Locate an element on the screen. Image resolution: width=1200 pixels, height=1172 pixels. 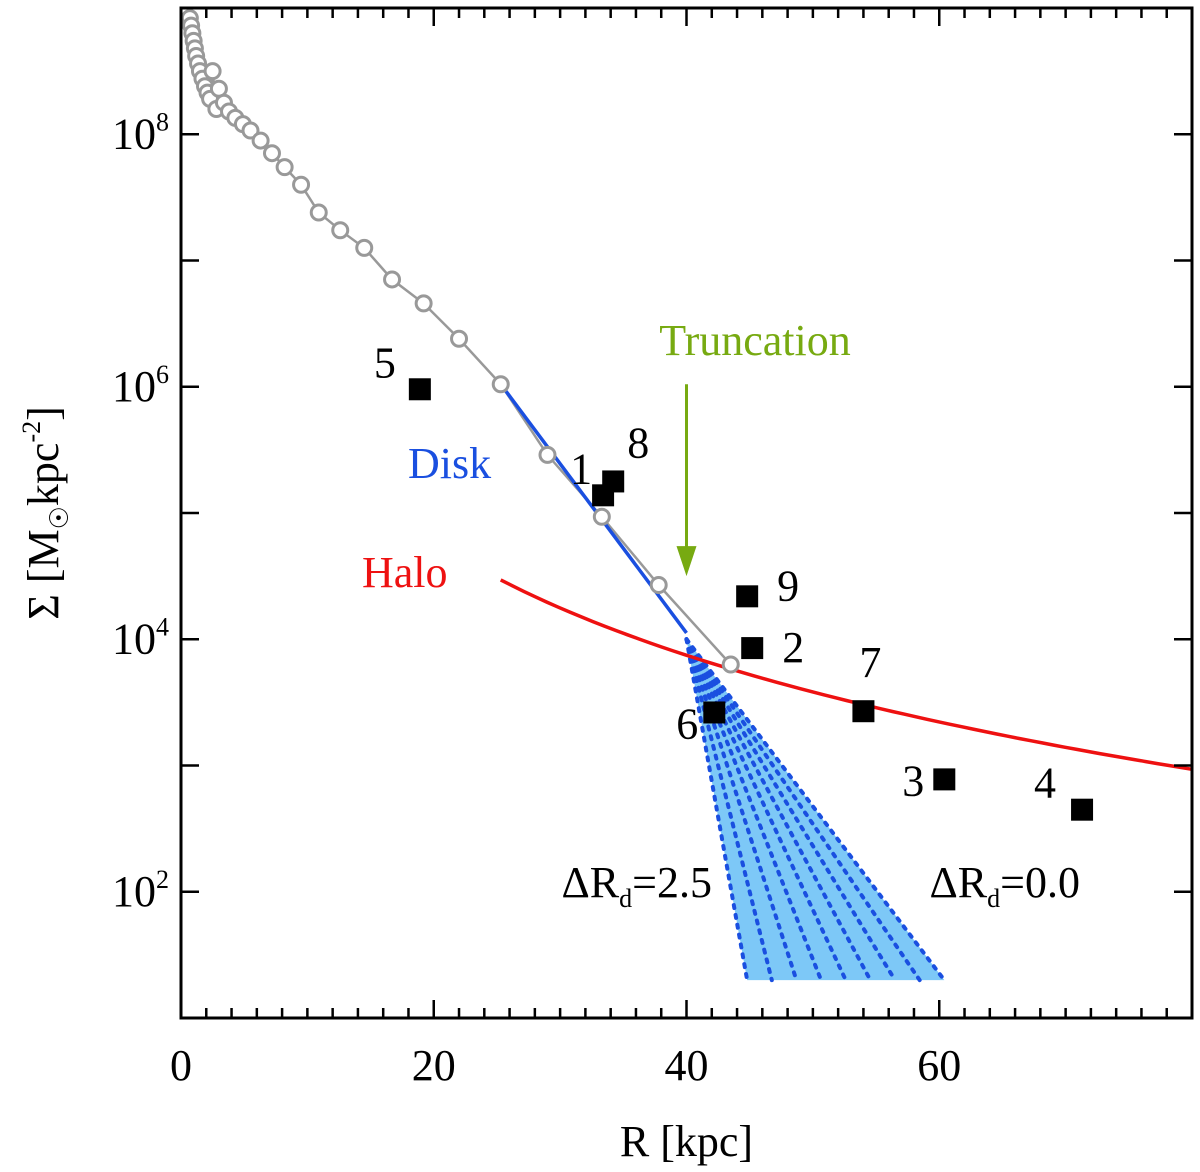
data-point-label-6: 6 is located at coordinates (687, 723).